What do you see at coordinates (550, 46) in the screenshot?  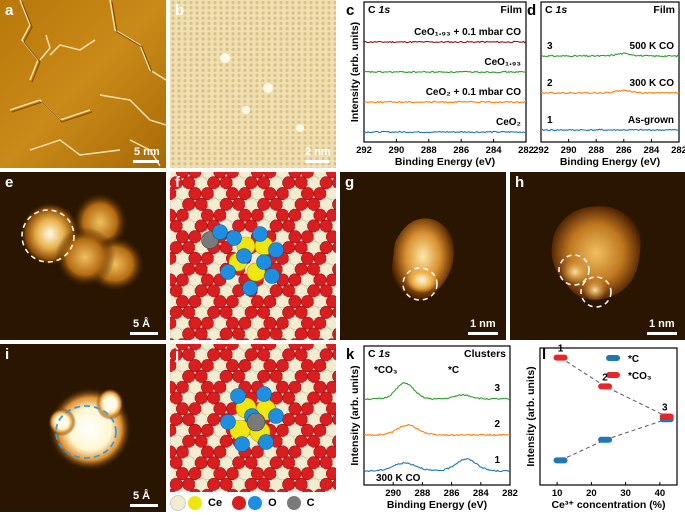 I see `series-index: 3` at bounding box center [550, 46].